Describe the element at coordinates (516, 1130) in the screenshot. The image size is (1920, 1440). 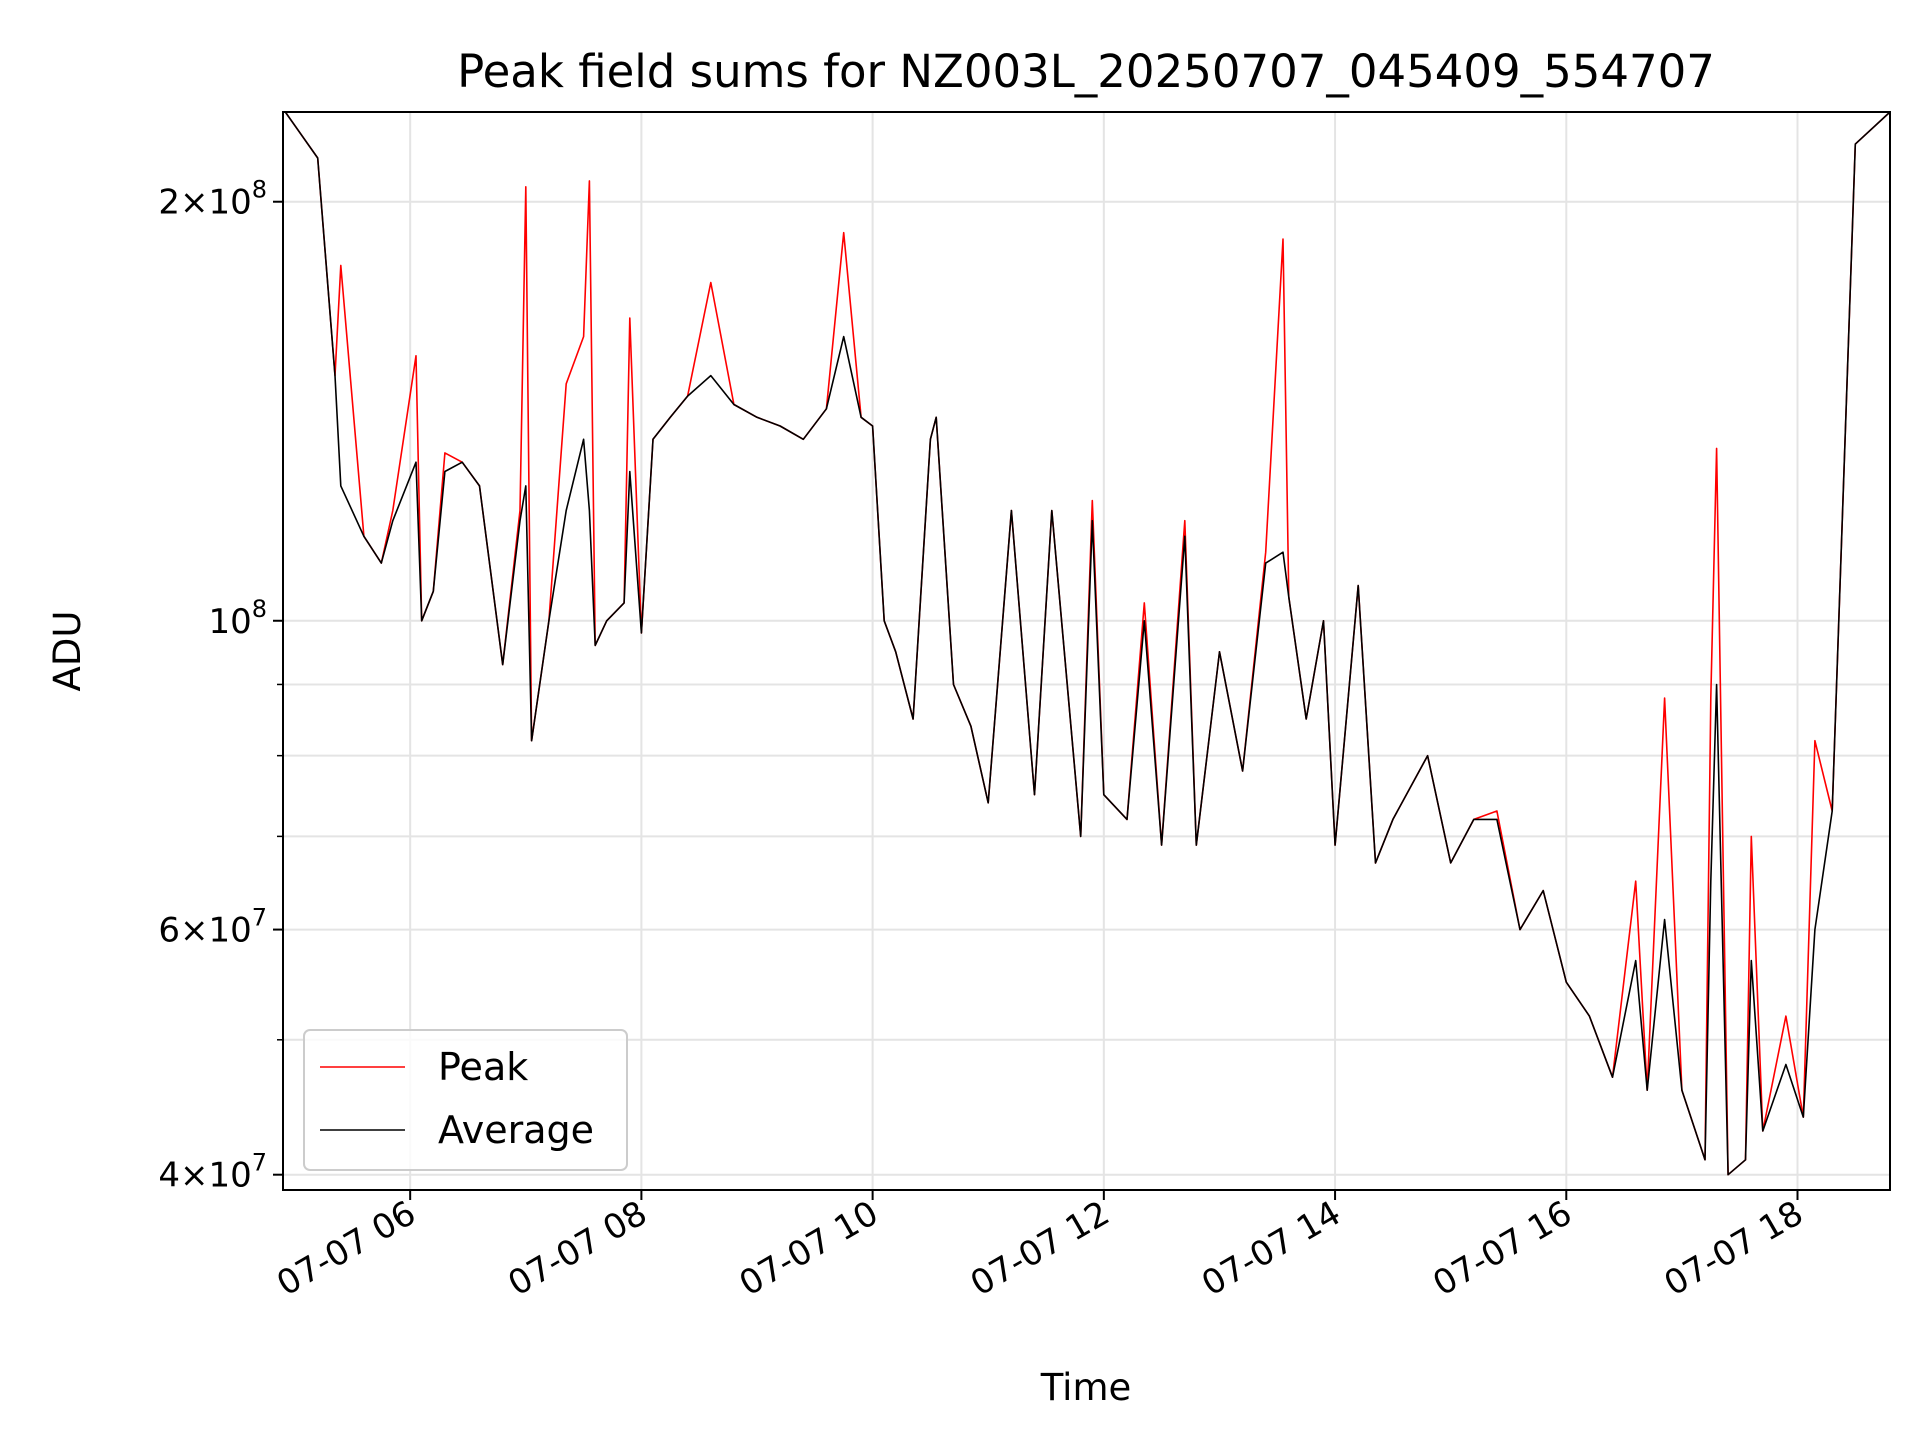
I see `legend-average-label: Average` at that location.